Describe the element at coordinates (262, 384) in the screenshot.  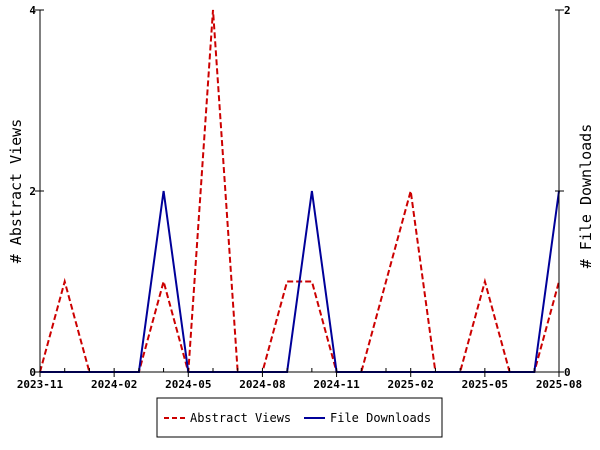
I see `x-tick-label: 2024-08` at that location.